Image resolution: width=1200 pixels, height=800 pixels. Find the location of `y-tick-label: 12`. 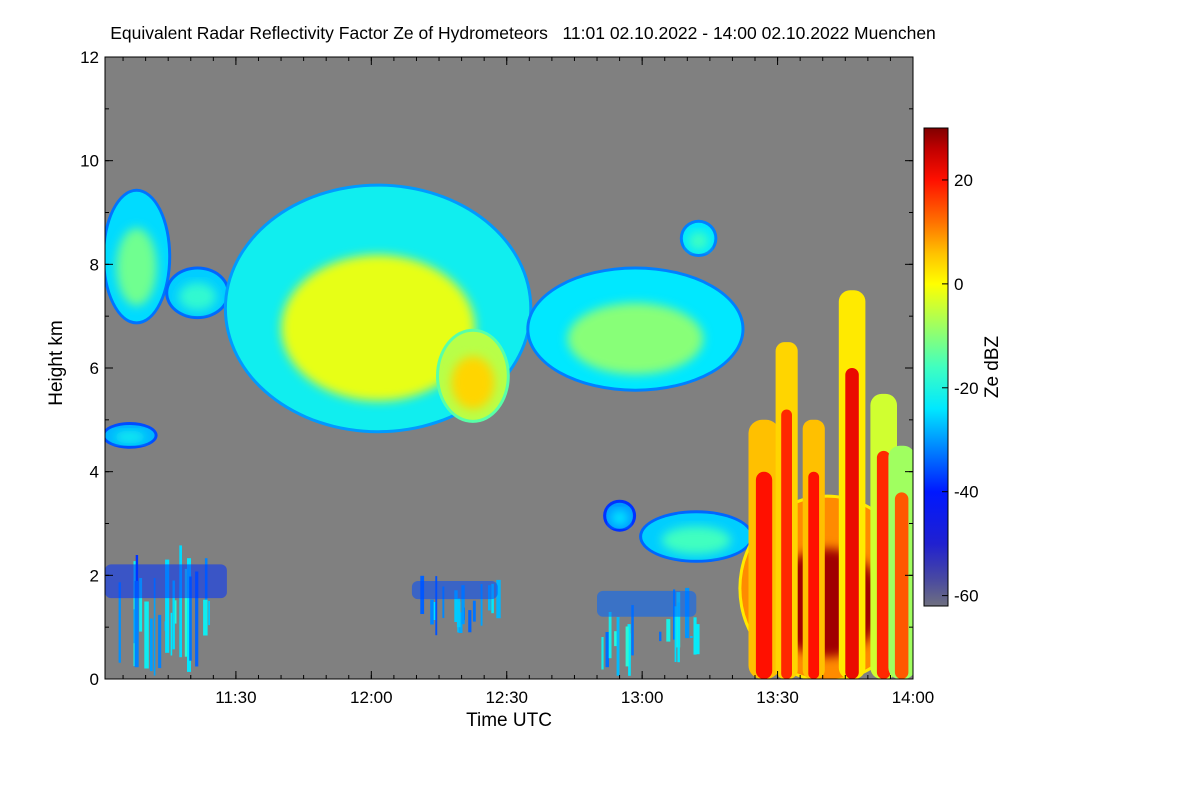

y-tick-label: 12 is located at coordinates (89, 57).